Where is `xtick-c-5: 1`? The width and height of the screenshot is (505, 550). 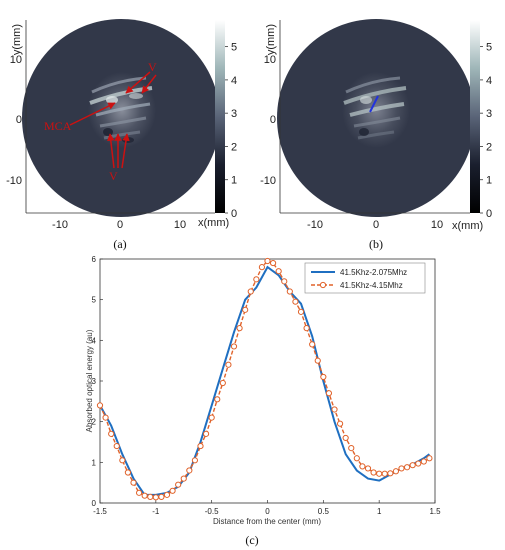
xtick-c-5: 1 is located at coordinates (379, 511).